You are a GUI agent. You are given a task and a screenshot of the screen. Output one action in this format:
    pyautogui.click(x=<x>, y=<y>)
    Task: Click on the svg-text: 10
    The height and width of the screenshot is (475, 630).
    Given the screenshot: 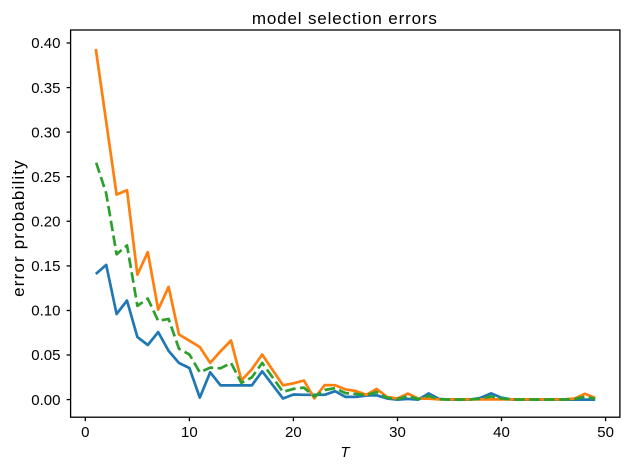 What is the action you would take?
    pyautogui.click(x=189, y=432)
    